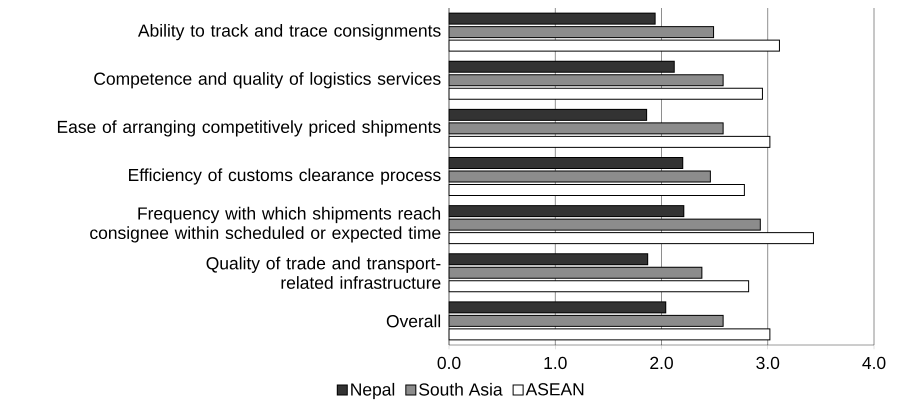  I want to click on x-tick-label: 3.0, so click(768, 363).